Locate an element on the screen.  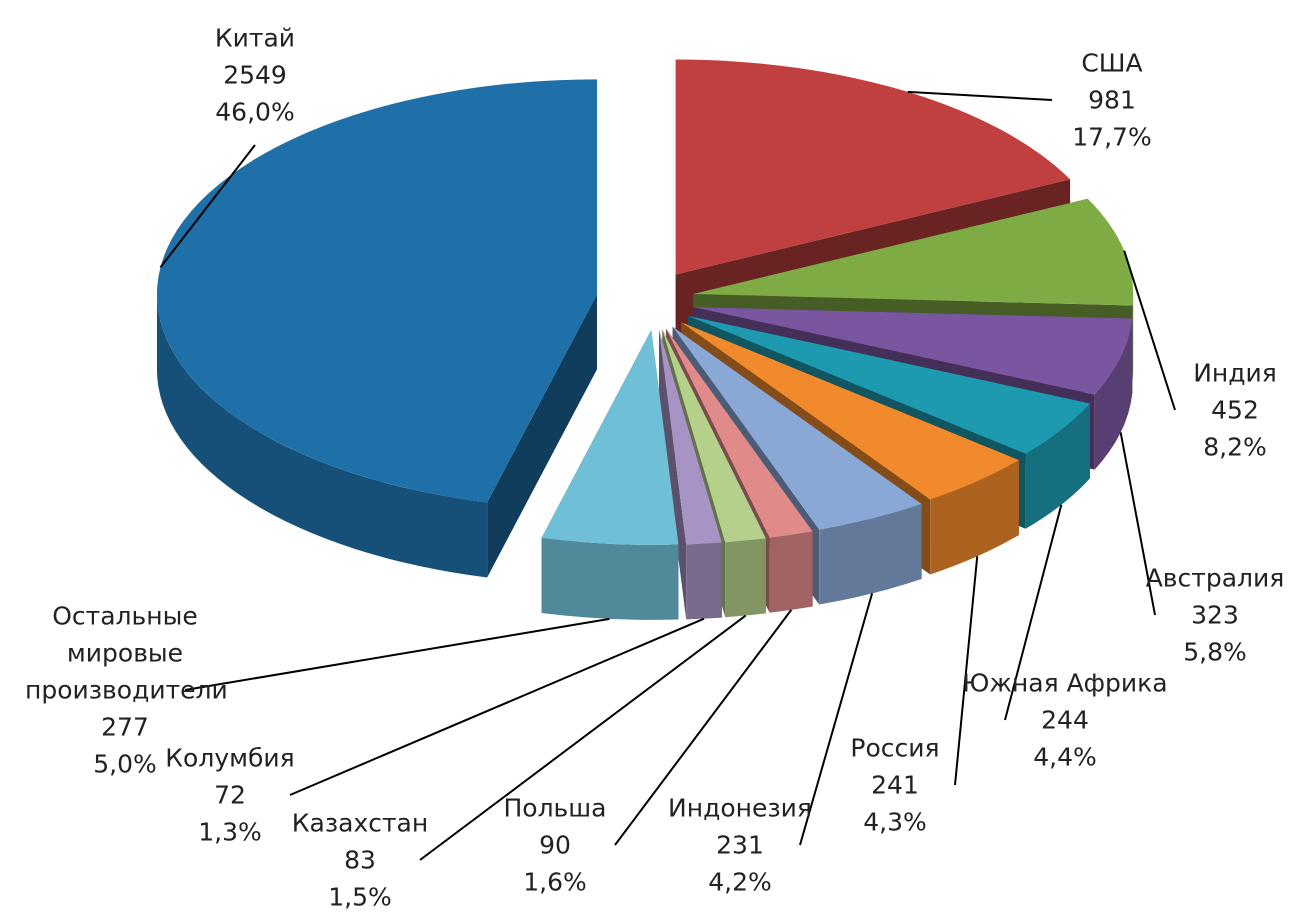
label-name: Индонезия is located at coordinates (740, 808).